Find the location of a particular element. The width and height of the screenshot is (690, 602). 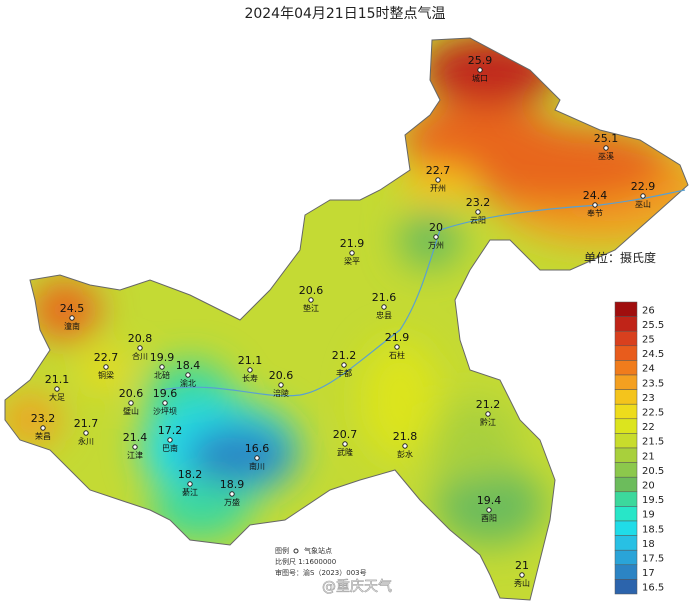

station: 21.1 大足 is located at coordinates (57, 387).